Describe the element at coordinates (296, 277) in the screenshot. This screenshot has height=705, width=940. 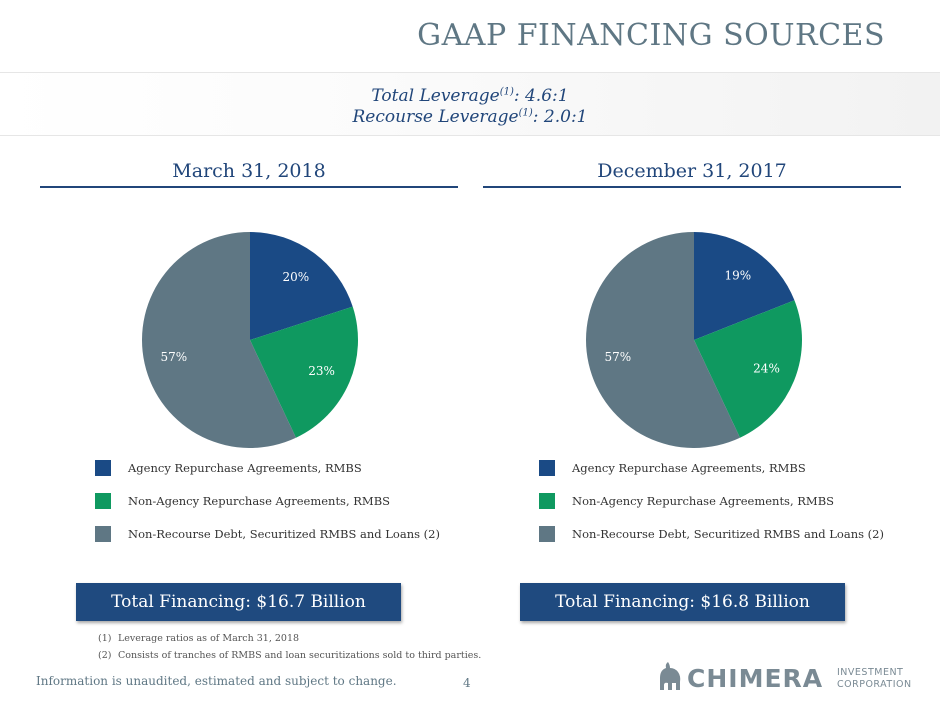
I see `pie-label-agency: 20%` at that location.